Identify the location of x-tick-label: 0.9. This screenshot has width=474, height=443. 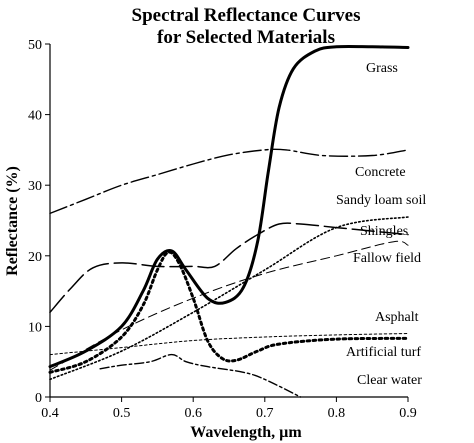
(408, 413).